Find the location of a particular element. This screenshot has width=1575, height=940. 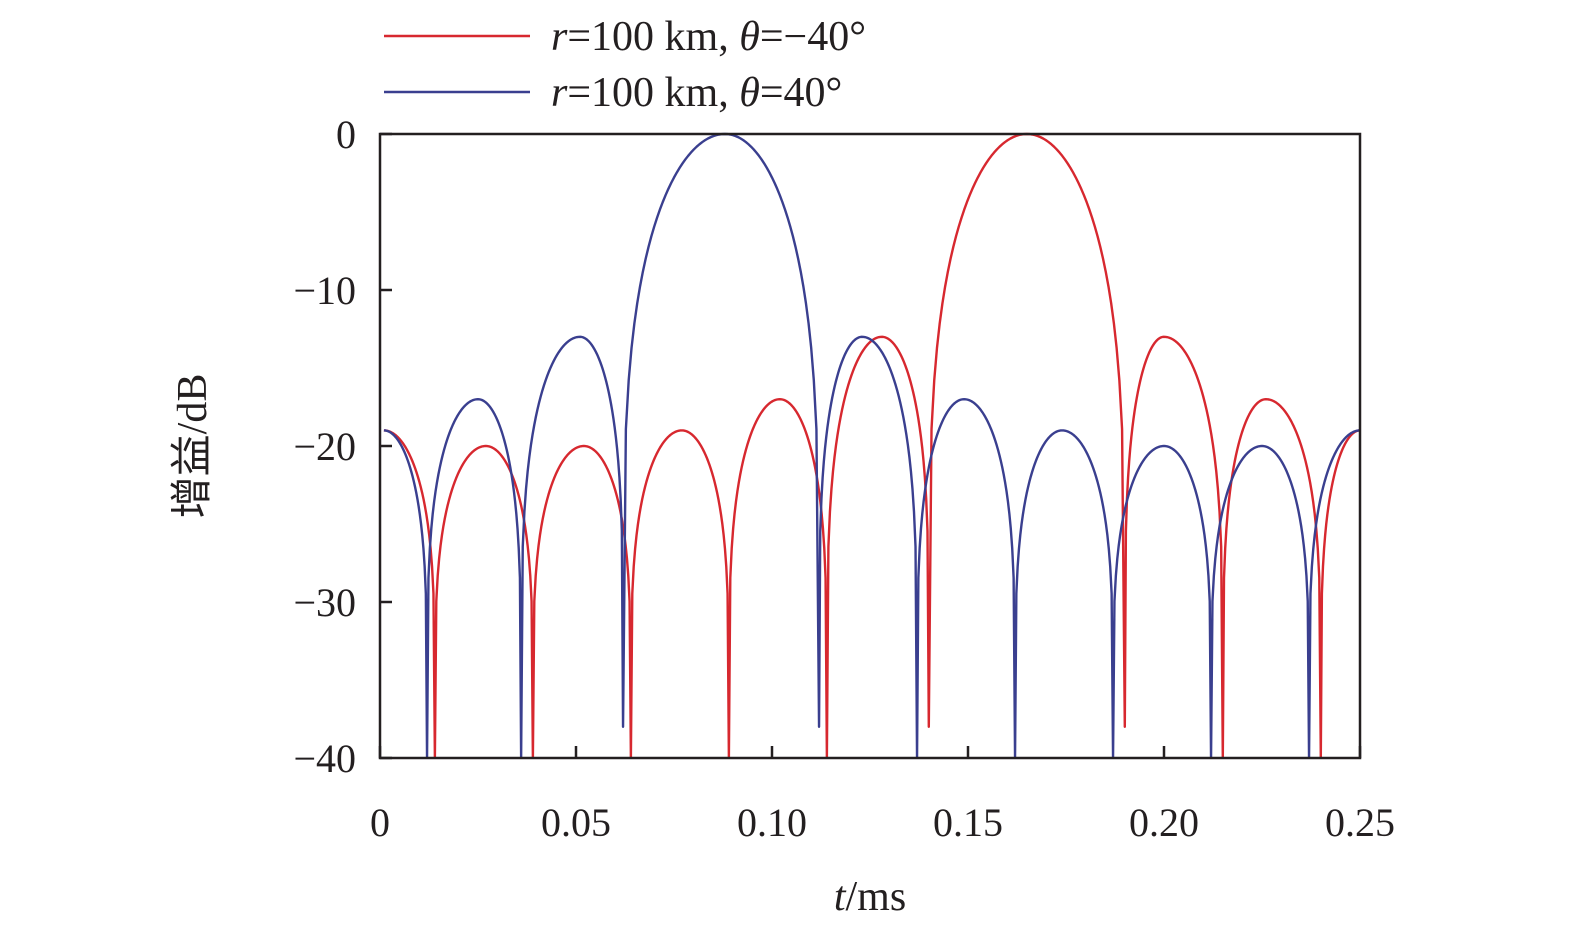

y-axis: 0 −10 −20 −30 −40 is located at coordinates (342, 446).